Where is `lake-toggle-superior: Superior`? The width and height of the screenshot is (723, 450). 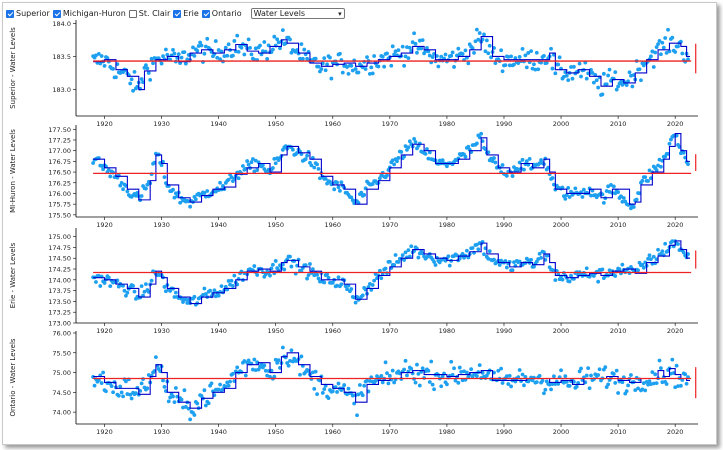 lake-toggle-superior: Superior is located at coordinates (28, 13).